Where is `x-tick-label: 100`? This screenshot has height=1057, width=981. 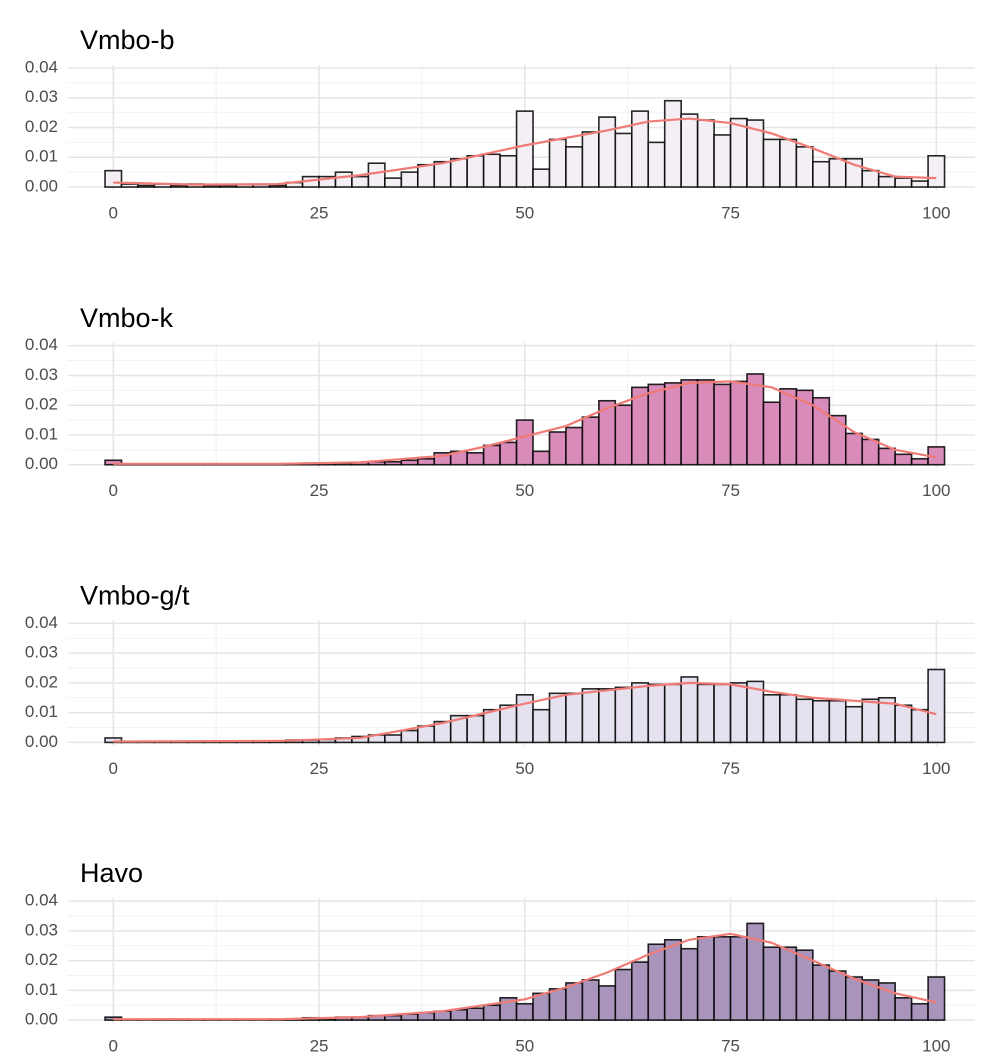
x-tick-label: 100 is located at coordinates (936, 212).